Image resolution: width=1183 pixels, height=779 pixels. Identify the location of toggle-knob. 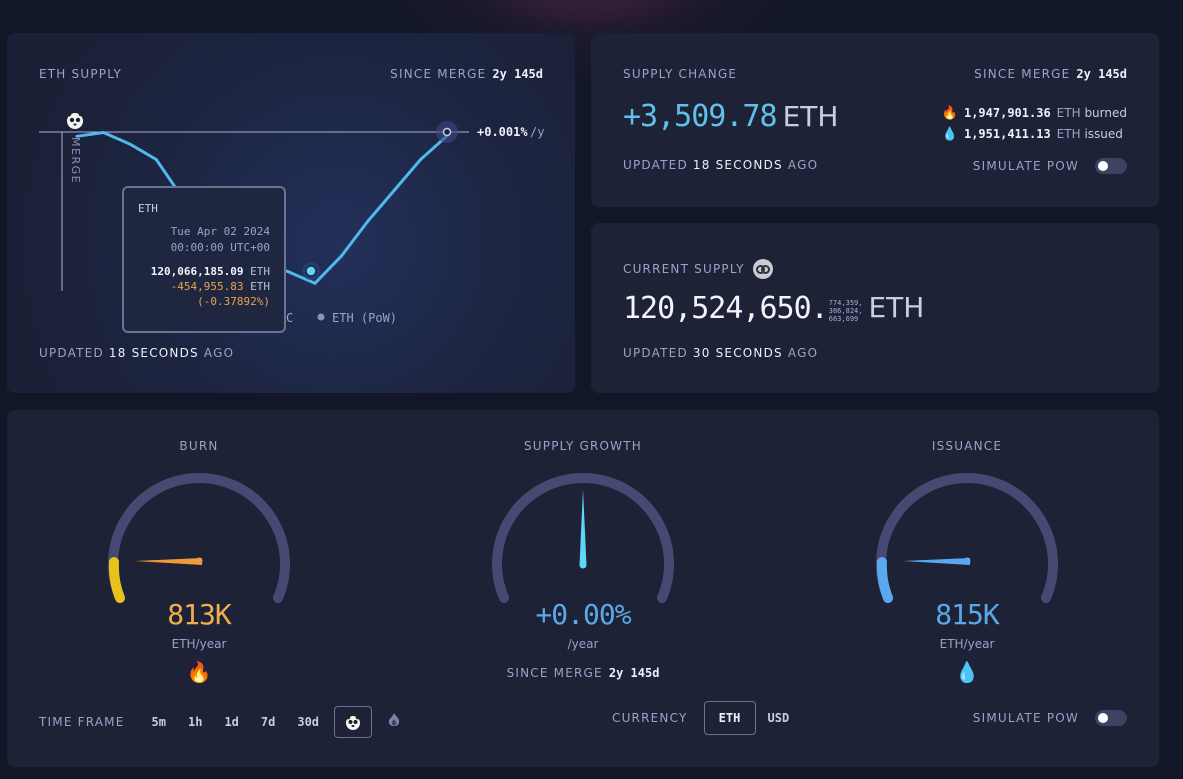
(1103, 718).